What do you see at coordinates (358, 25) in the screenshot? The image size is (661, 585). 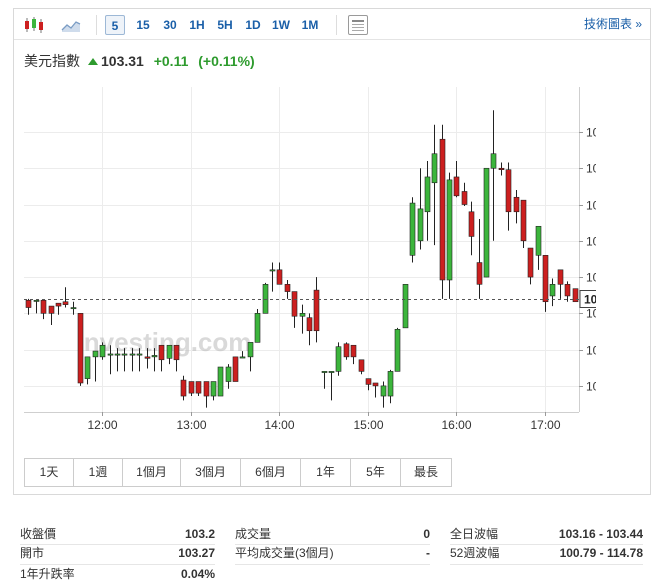 I see `table-view-icon` at bounding box center [358, 25].